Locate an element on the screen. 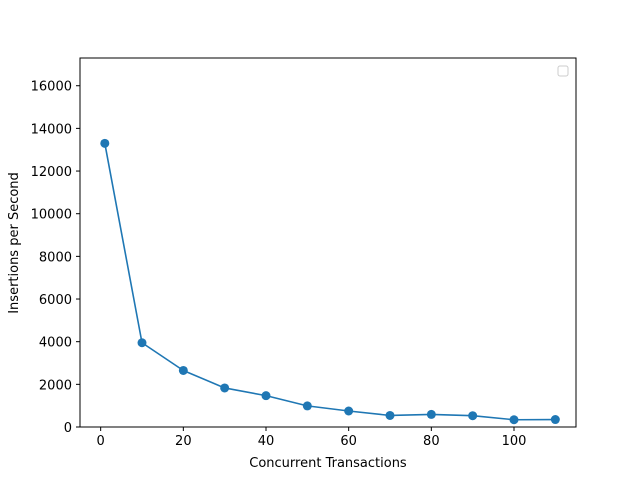 The image size is (640, 480). x-axis-ticks: 0 20 40 60 80 100 is located at coordinates (312, 438).